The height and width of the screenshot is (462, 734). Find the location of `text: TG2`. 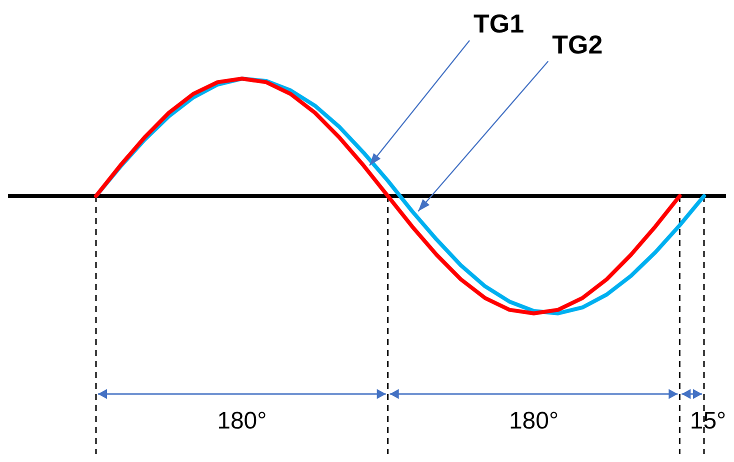

text: TG2 is located at coordinates (577, 44).